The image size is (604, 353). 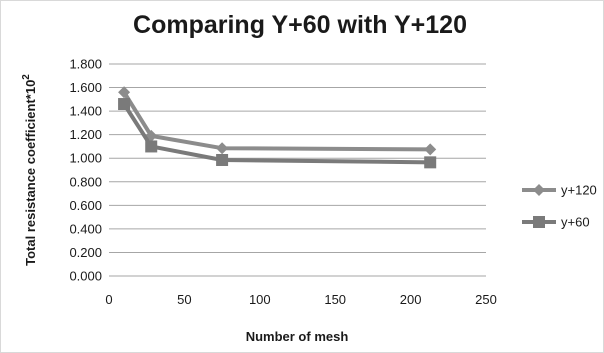 What do you see at coordinates (260, 299) in the screenshot?
I see `x-tick-label-2: 100` at bounding box center [260, 299].